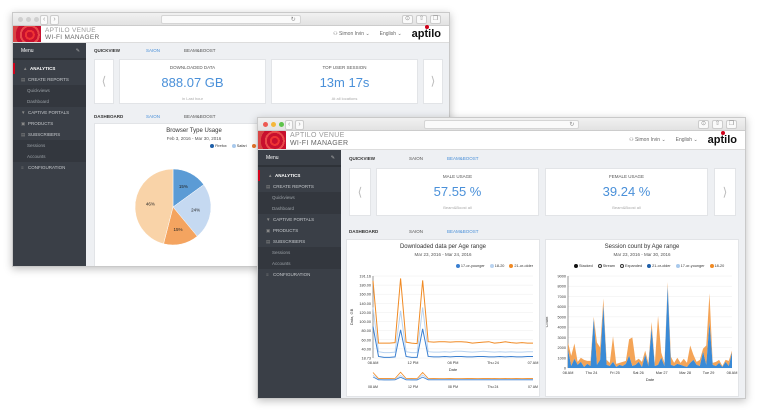 The height and width of the screenshot is (417, 761). Describe the element at coordinates (268, 219) in the screenshot. I see `wifi-icon: ▼` at that location.